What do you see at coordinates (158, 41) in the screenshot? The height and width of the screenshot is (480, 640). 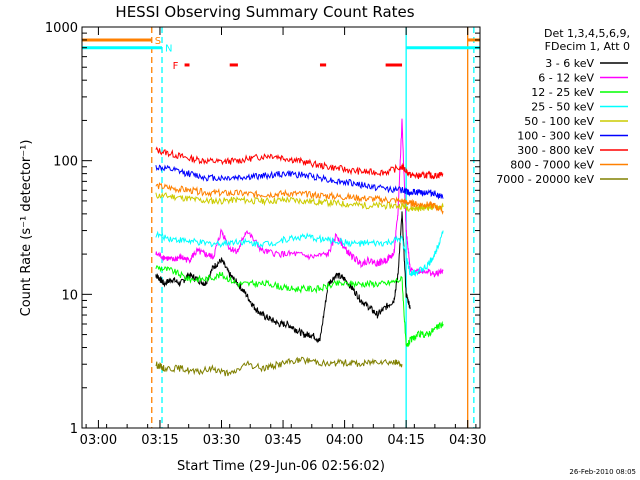 I see `flag-label-S: S` at bounding box center [158, 41].